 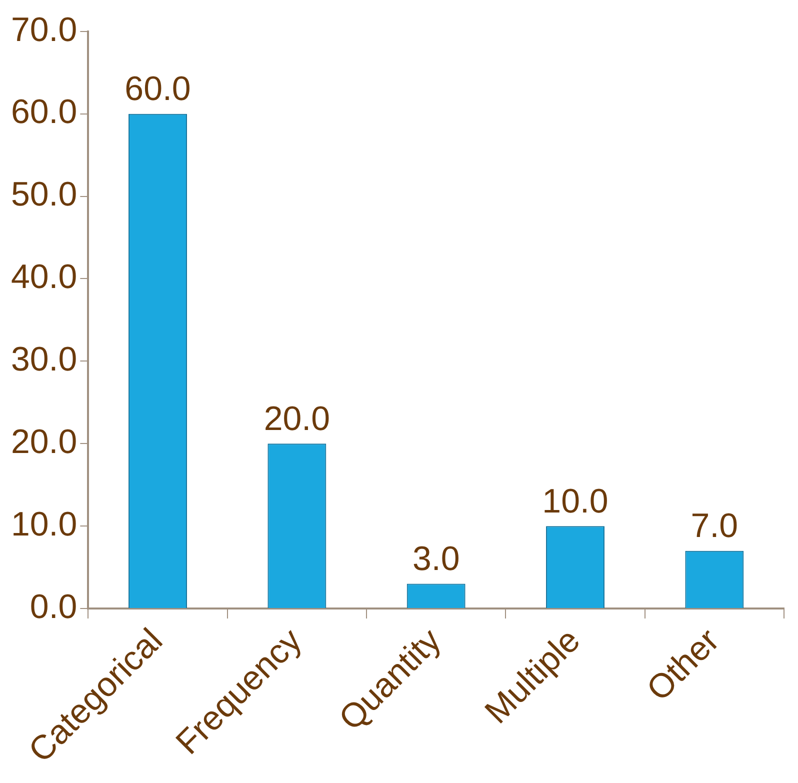 What do you see at coordinates (575, 501) in the screenshot?
I see `data-label: 10.0` at bounding box center [575, 501].